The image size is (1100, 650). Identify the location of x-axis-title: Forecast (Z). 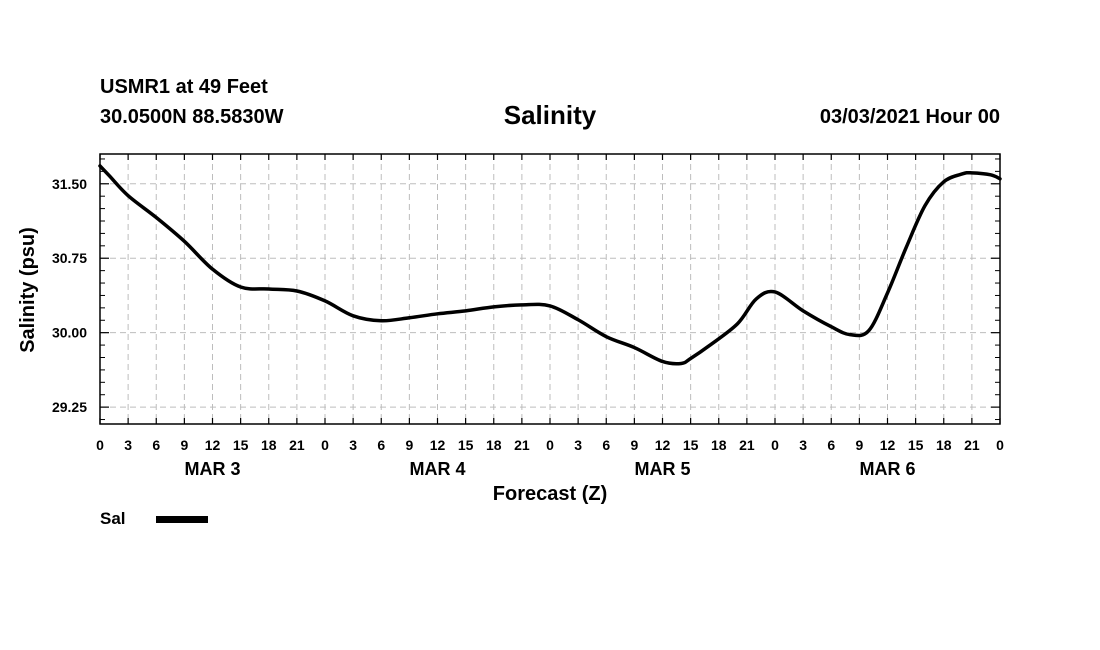
(550, 494).